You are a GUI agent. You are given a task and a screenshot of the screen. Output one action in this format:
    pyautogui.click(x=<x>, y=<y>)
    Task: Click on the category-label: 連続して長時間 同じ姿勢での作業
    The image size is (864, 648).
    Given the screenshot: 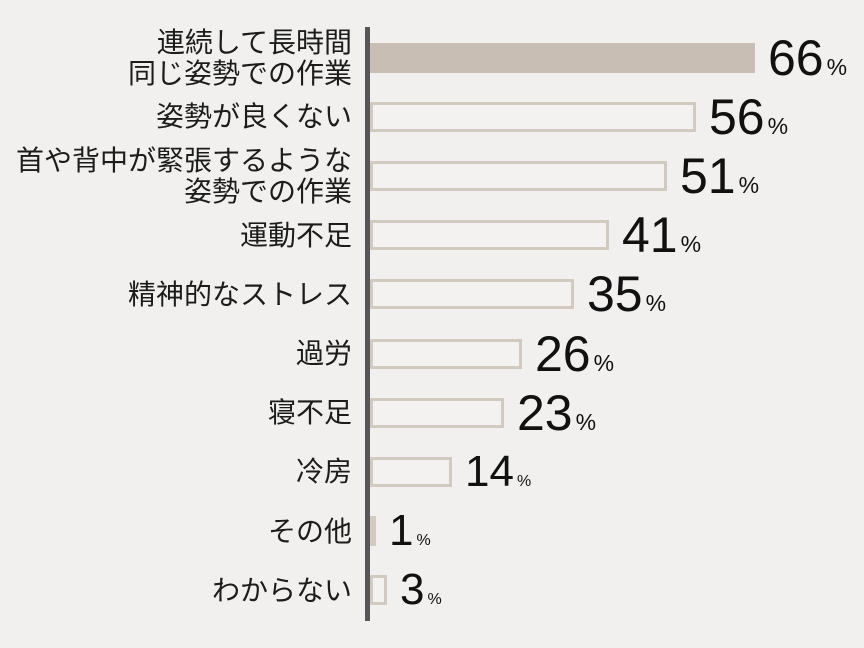 What is the action you would take?
    pyautogui.click(x=239, y=57)
    